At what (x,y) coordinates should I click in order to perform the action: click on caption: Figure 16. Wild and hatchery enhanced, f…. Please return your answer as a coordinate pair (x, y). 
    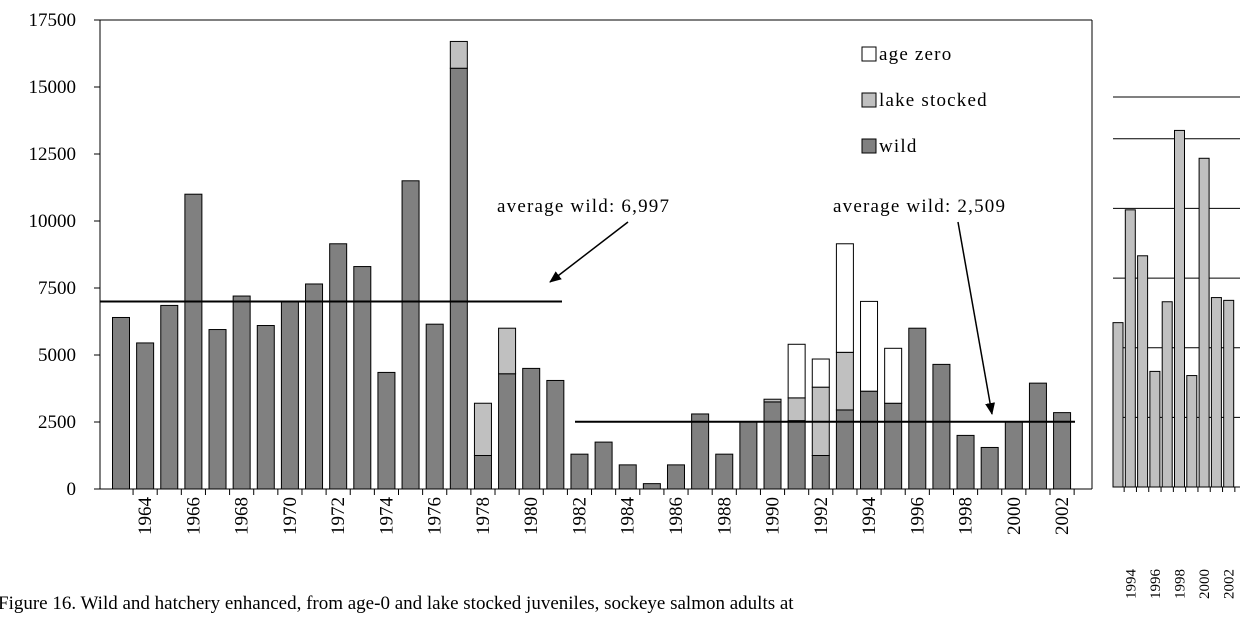
    Looking at the image, I should click on (397, 603).